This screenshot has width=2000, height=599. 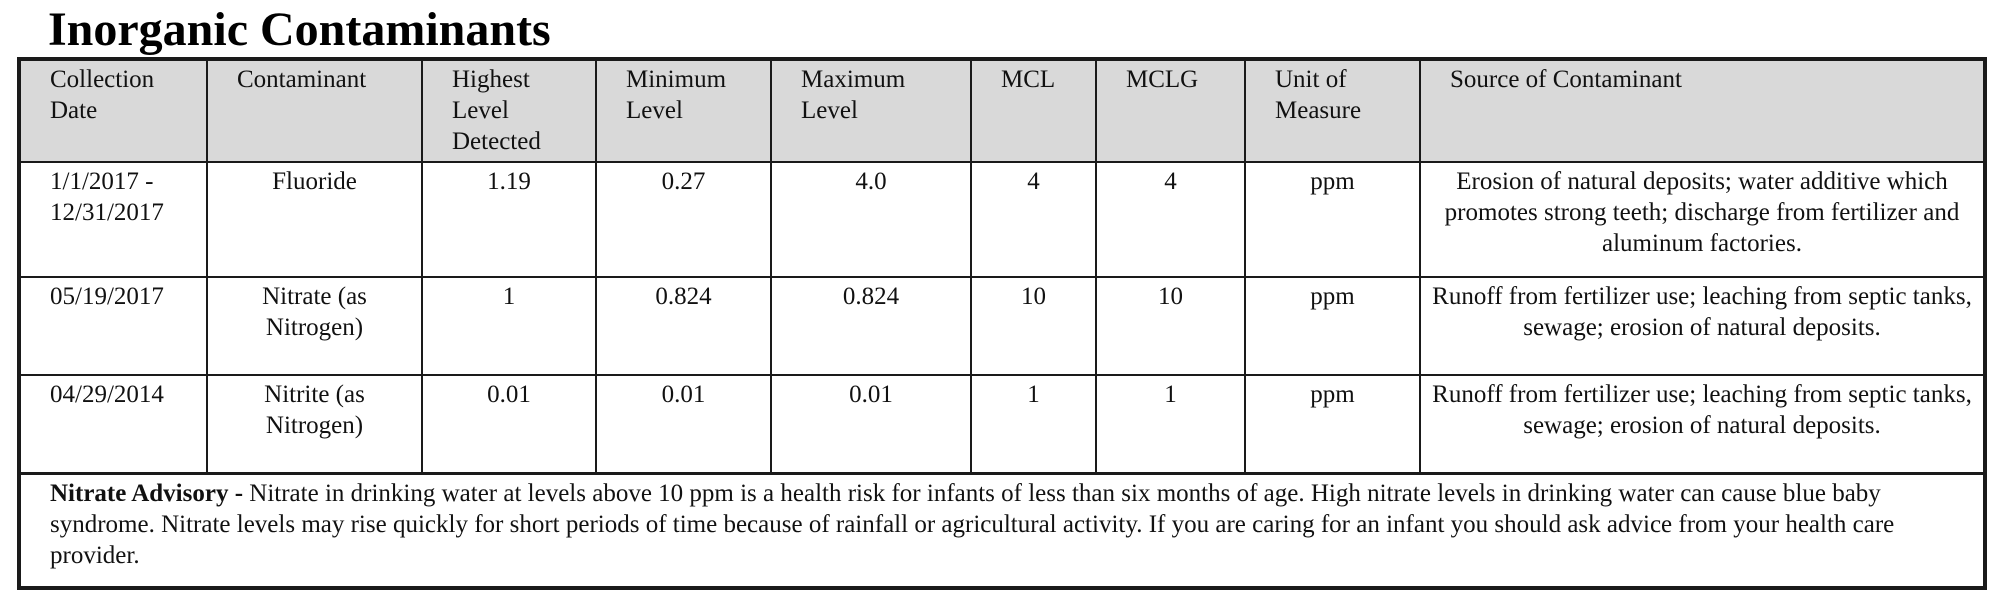 I want to click on cell-minimum-level: 0.824, so click(x=683, y=326).